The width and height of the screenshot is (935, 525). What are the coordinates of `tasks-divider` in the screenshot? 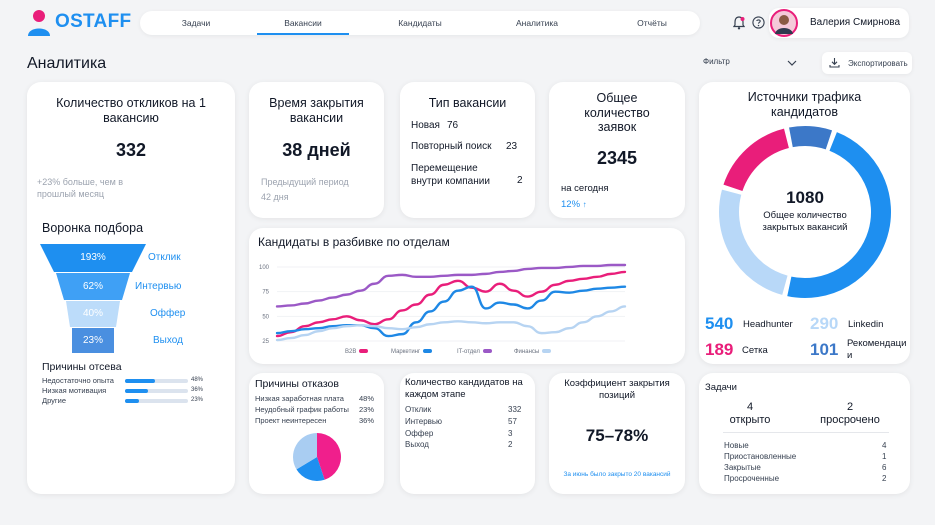 It's located at (806, 432).